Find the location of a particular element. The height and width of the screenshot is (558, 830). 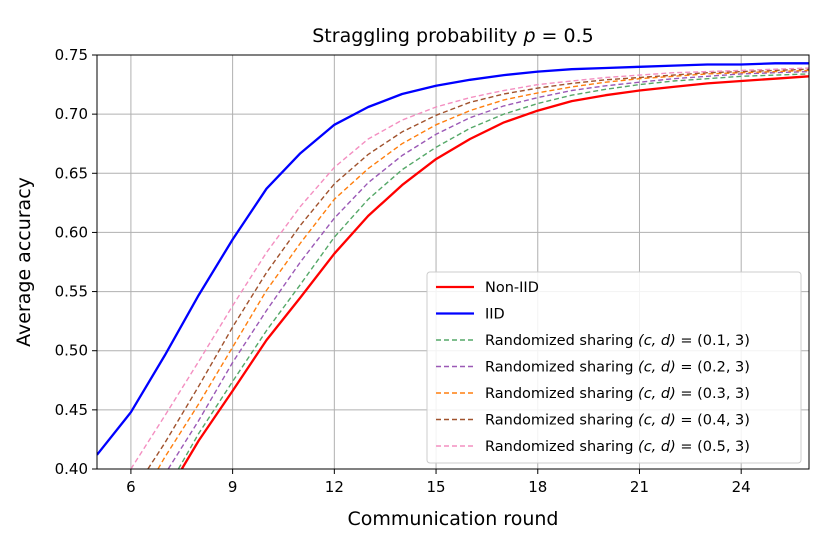

legend-label: Randomized sharing (c, d) = (0.5, 3) is located at coordinates (617, 447).